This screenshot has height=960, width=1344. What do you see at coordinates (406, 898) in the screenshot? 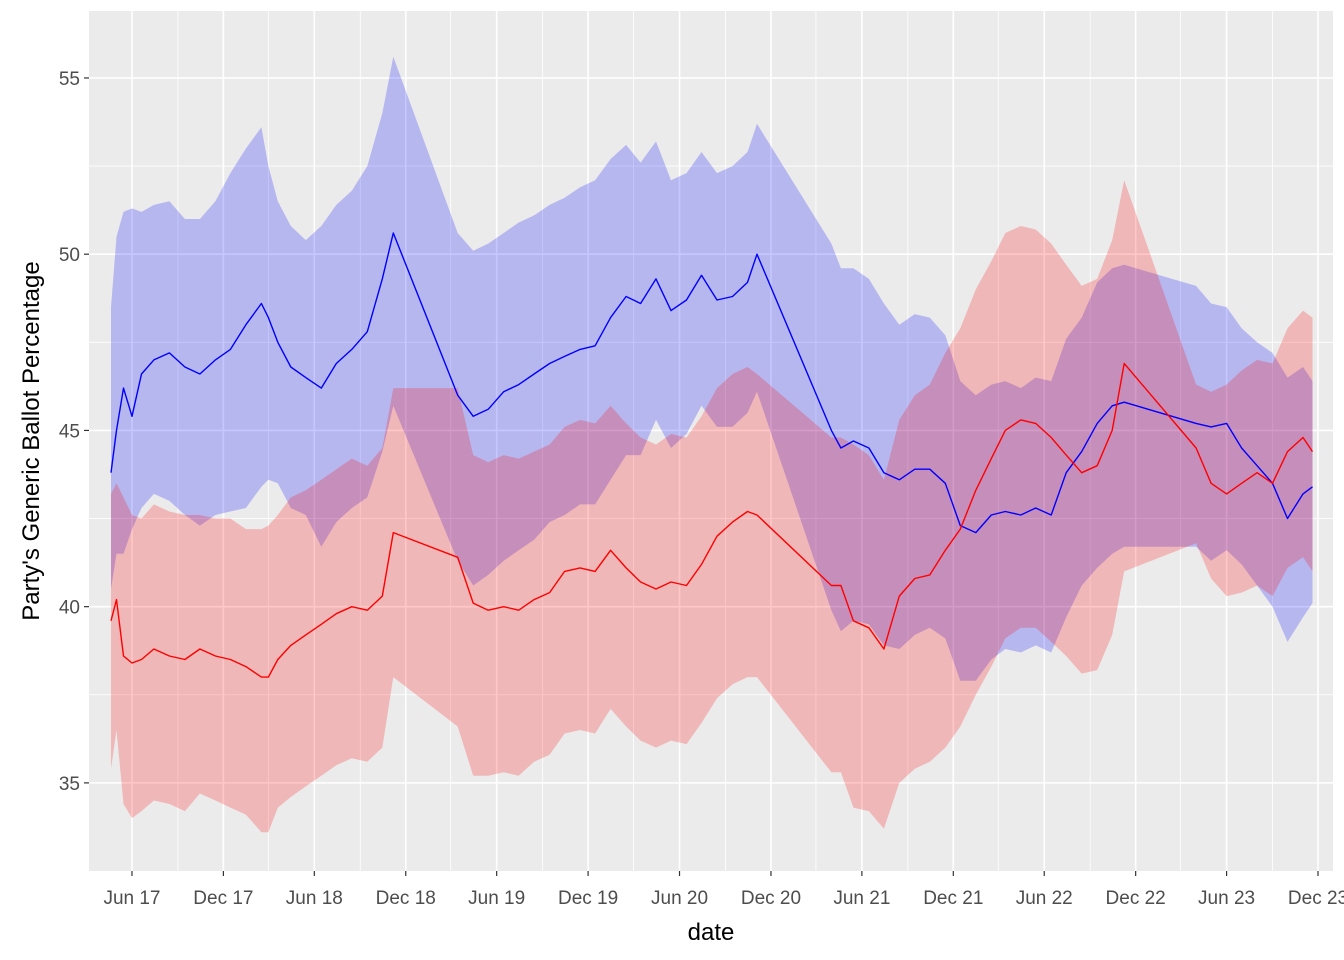
I see `x-tick-label: Dec 18` at bounding box center [406, 898].